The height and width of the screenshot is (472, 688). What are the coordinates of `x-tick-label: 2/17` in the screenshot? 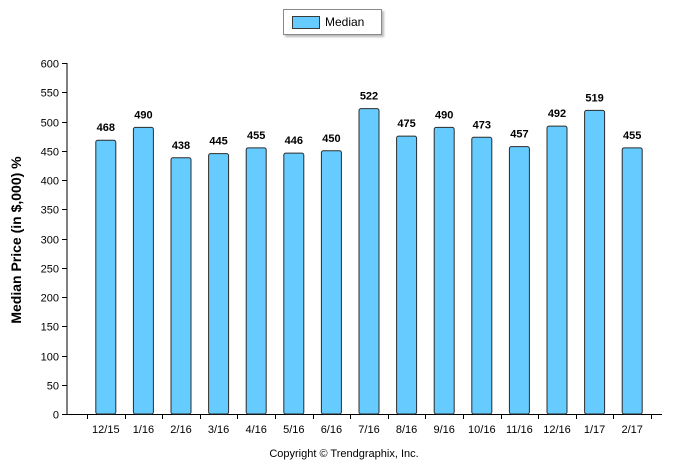 It's located at (631, 430).